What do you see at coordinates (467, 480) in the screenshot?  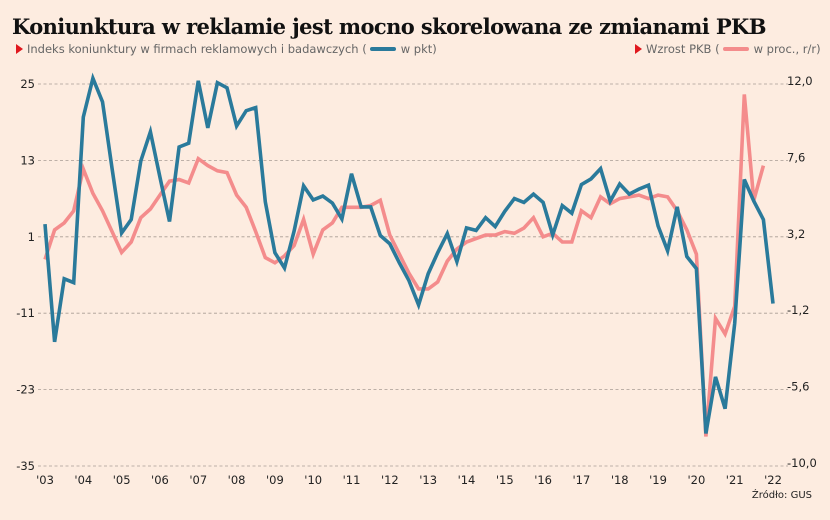 I see `x-tick-label: '14` at bounding box center [467, 480].